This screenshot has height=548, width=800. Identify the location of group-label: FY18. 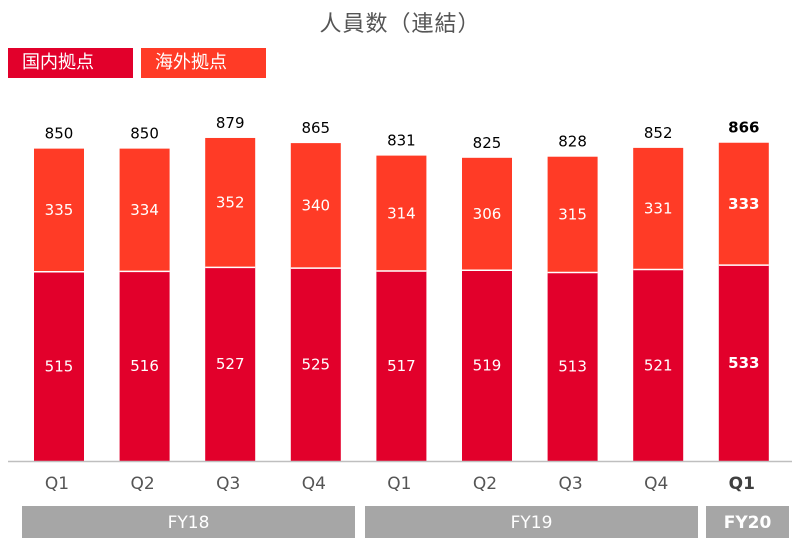
(189, 523).